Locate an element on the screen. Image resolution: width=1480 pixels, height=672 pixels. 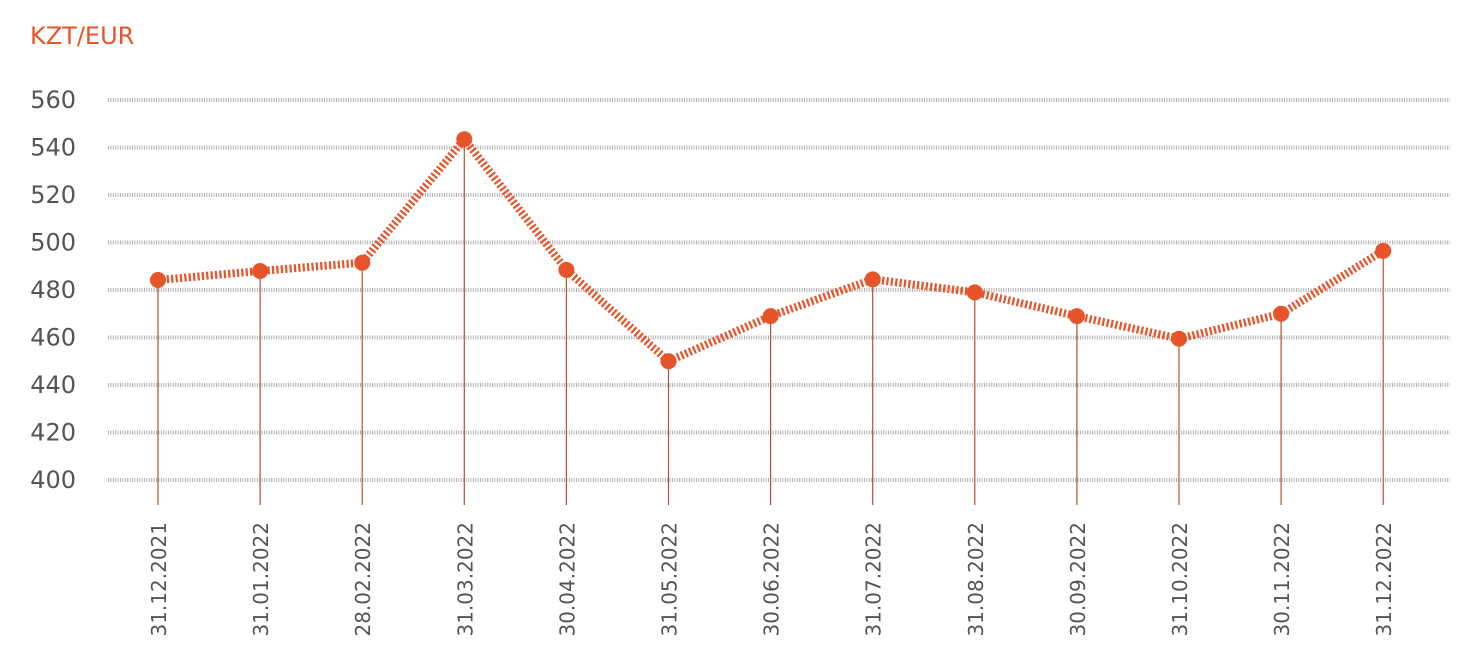
x-tick-label: 31.08.2022 is located at coordinates (976, 579).